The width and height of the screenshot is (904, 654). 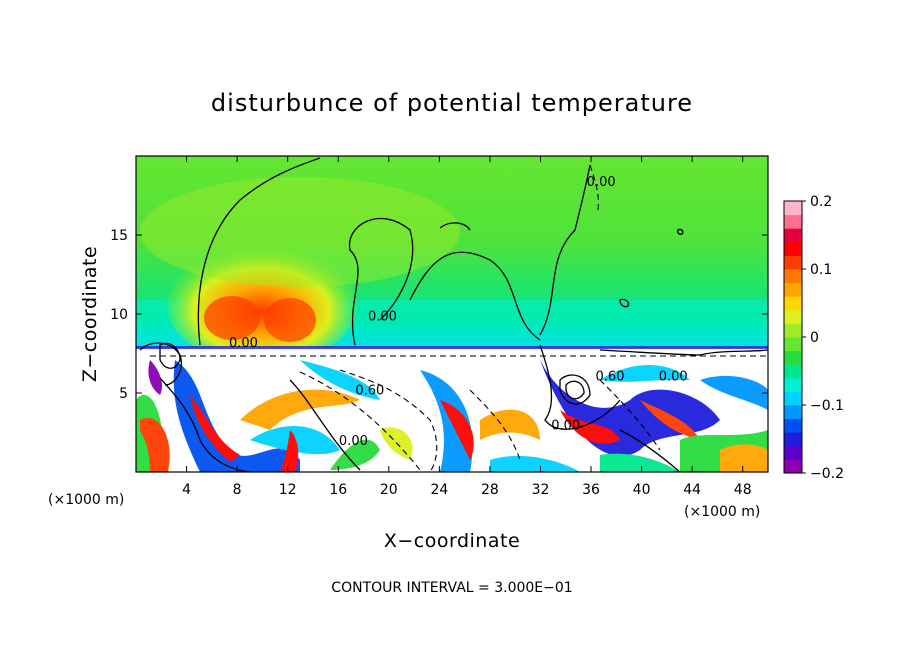 What do you see at coordinates (389, 490) in the screenshot?
I see `x-tick-label: 20` at bounding box center [389, 490].